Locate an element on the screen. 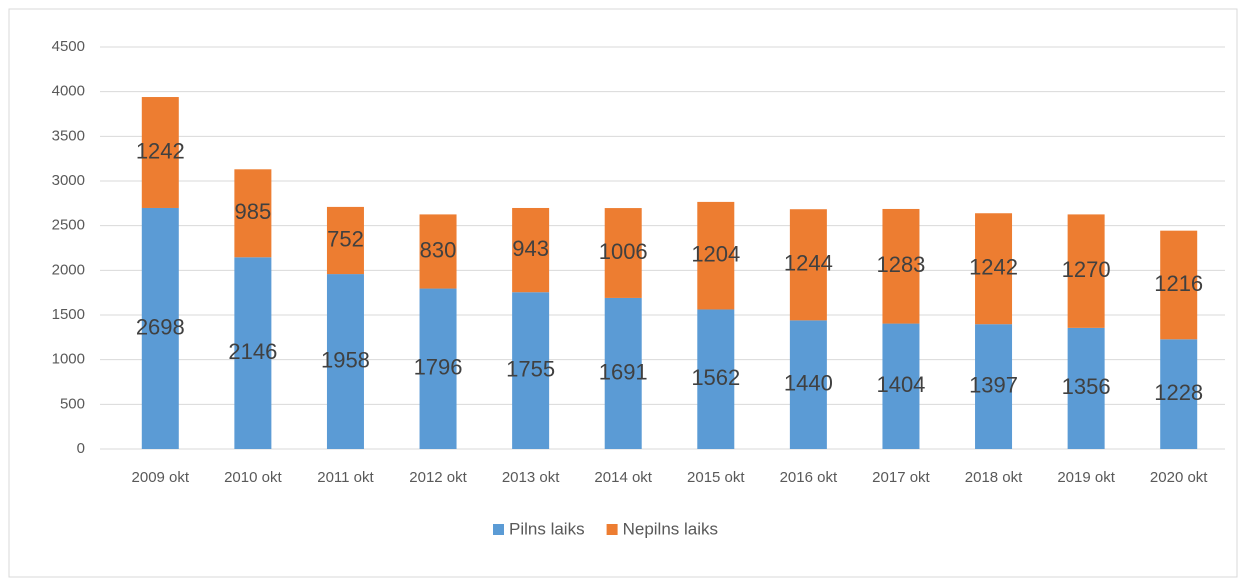 This screenshot has height=582, width=1241. legend-label: Pilns laiks is located at coordinates (547, 528).